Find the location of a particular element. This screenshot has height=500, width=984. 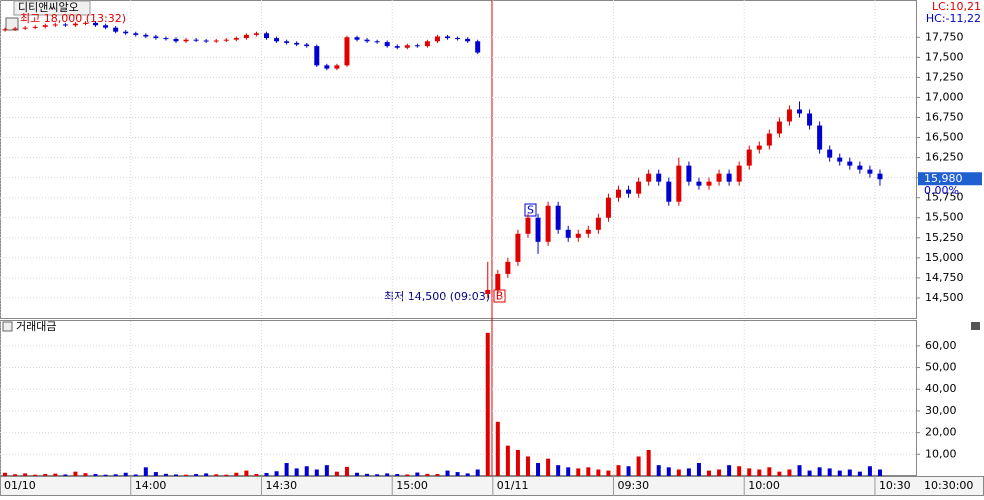

x-tick-label: 15:00 is located at coordinates (412, 485).